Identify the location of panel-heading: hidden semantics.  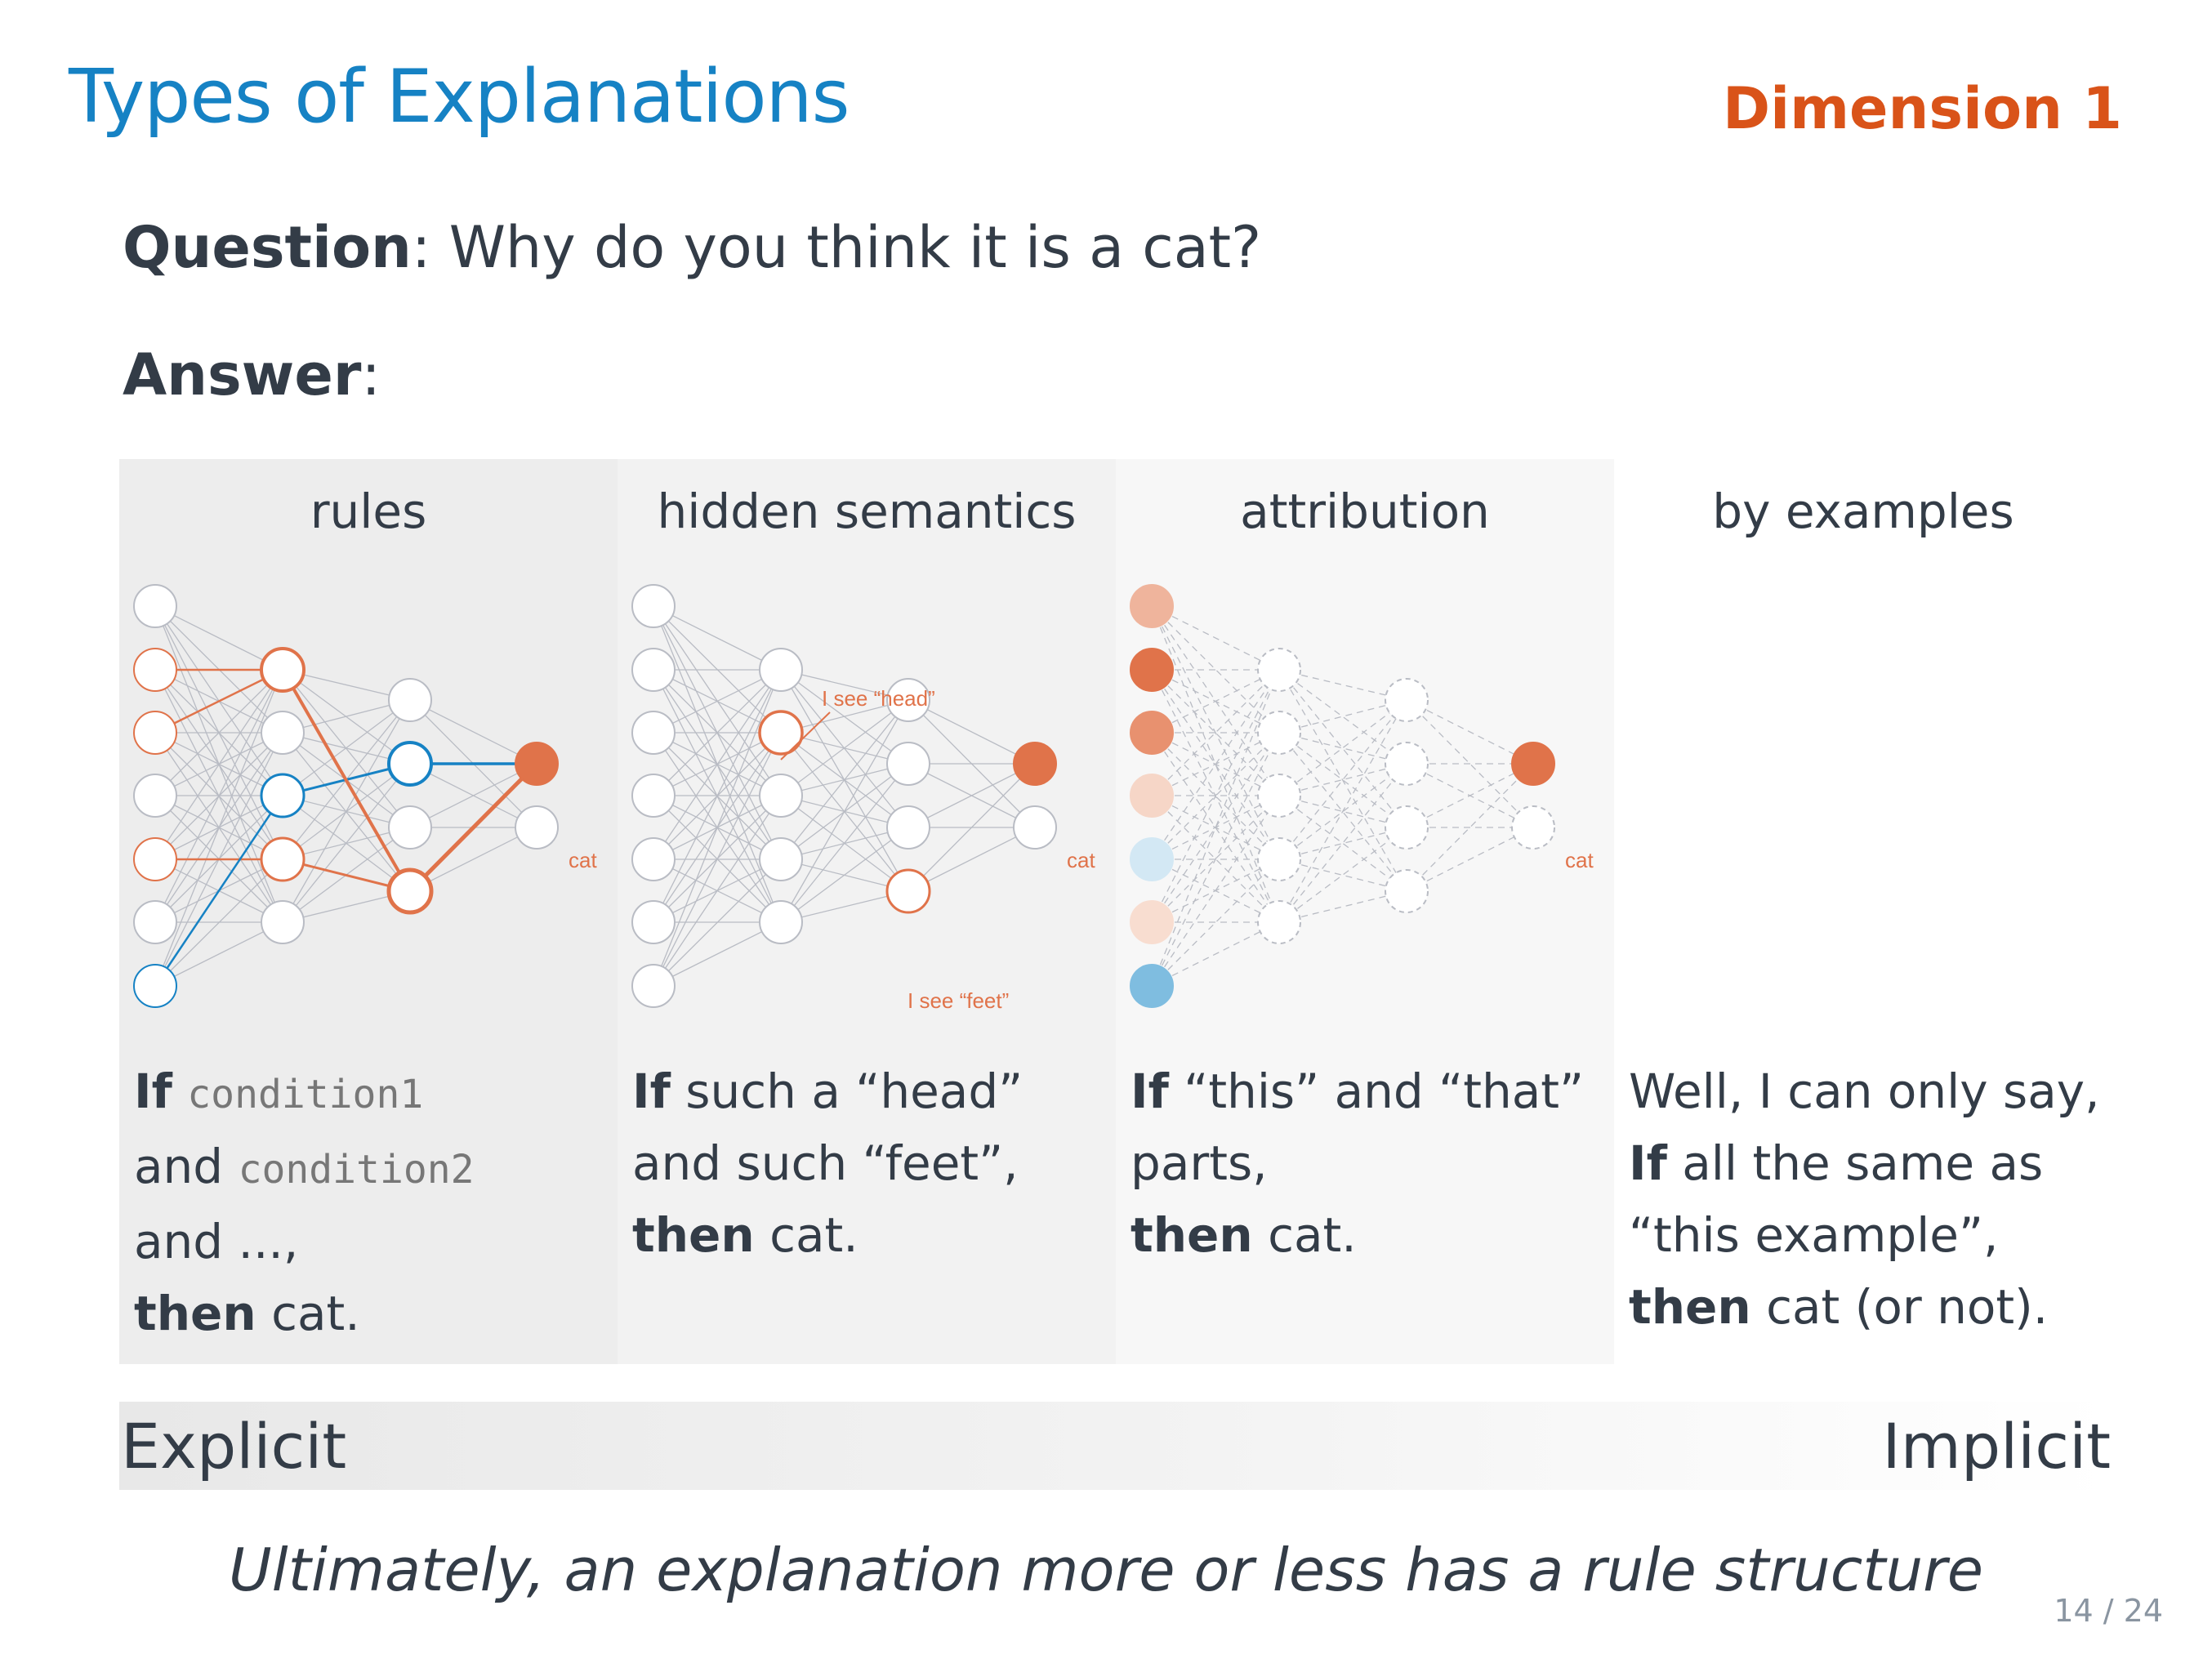
(867, 511).